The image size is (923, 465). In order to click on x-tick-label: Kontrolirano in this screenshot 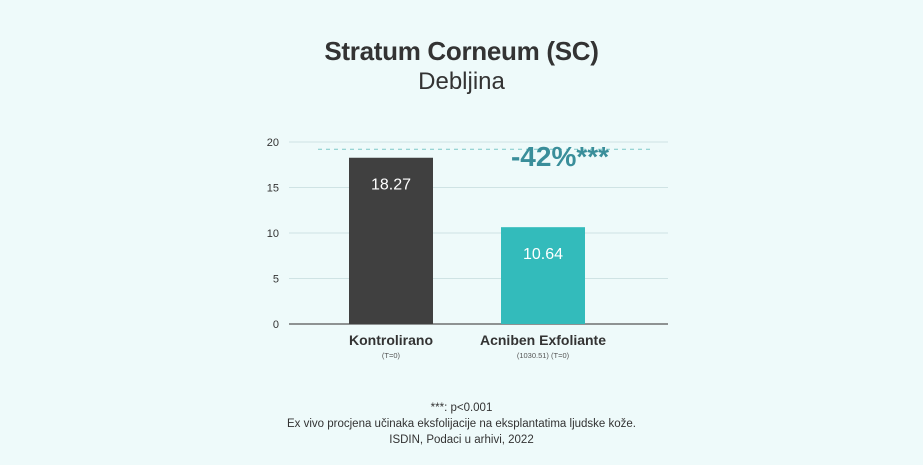, I will do `click(391, 340)`.